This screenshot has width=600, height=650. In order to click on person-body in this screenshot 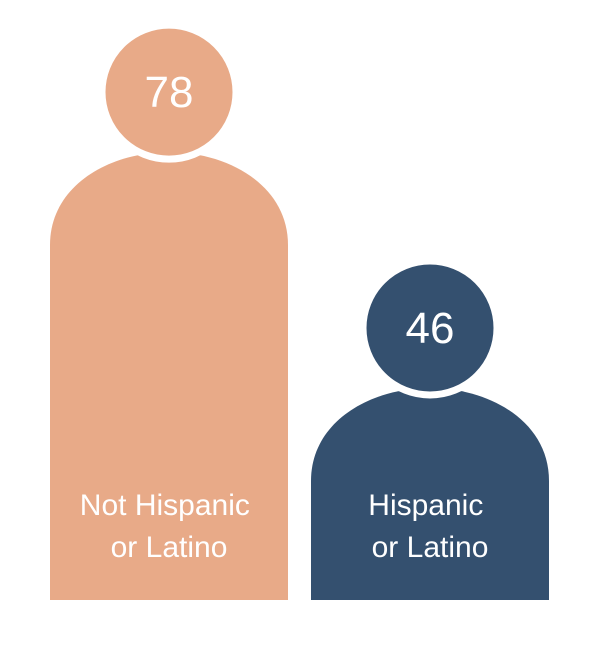, I will do `click(430, 493)`.